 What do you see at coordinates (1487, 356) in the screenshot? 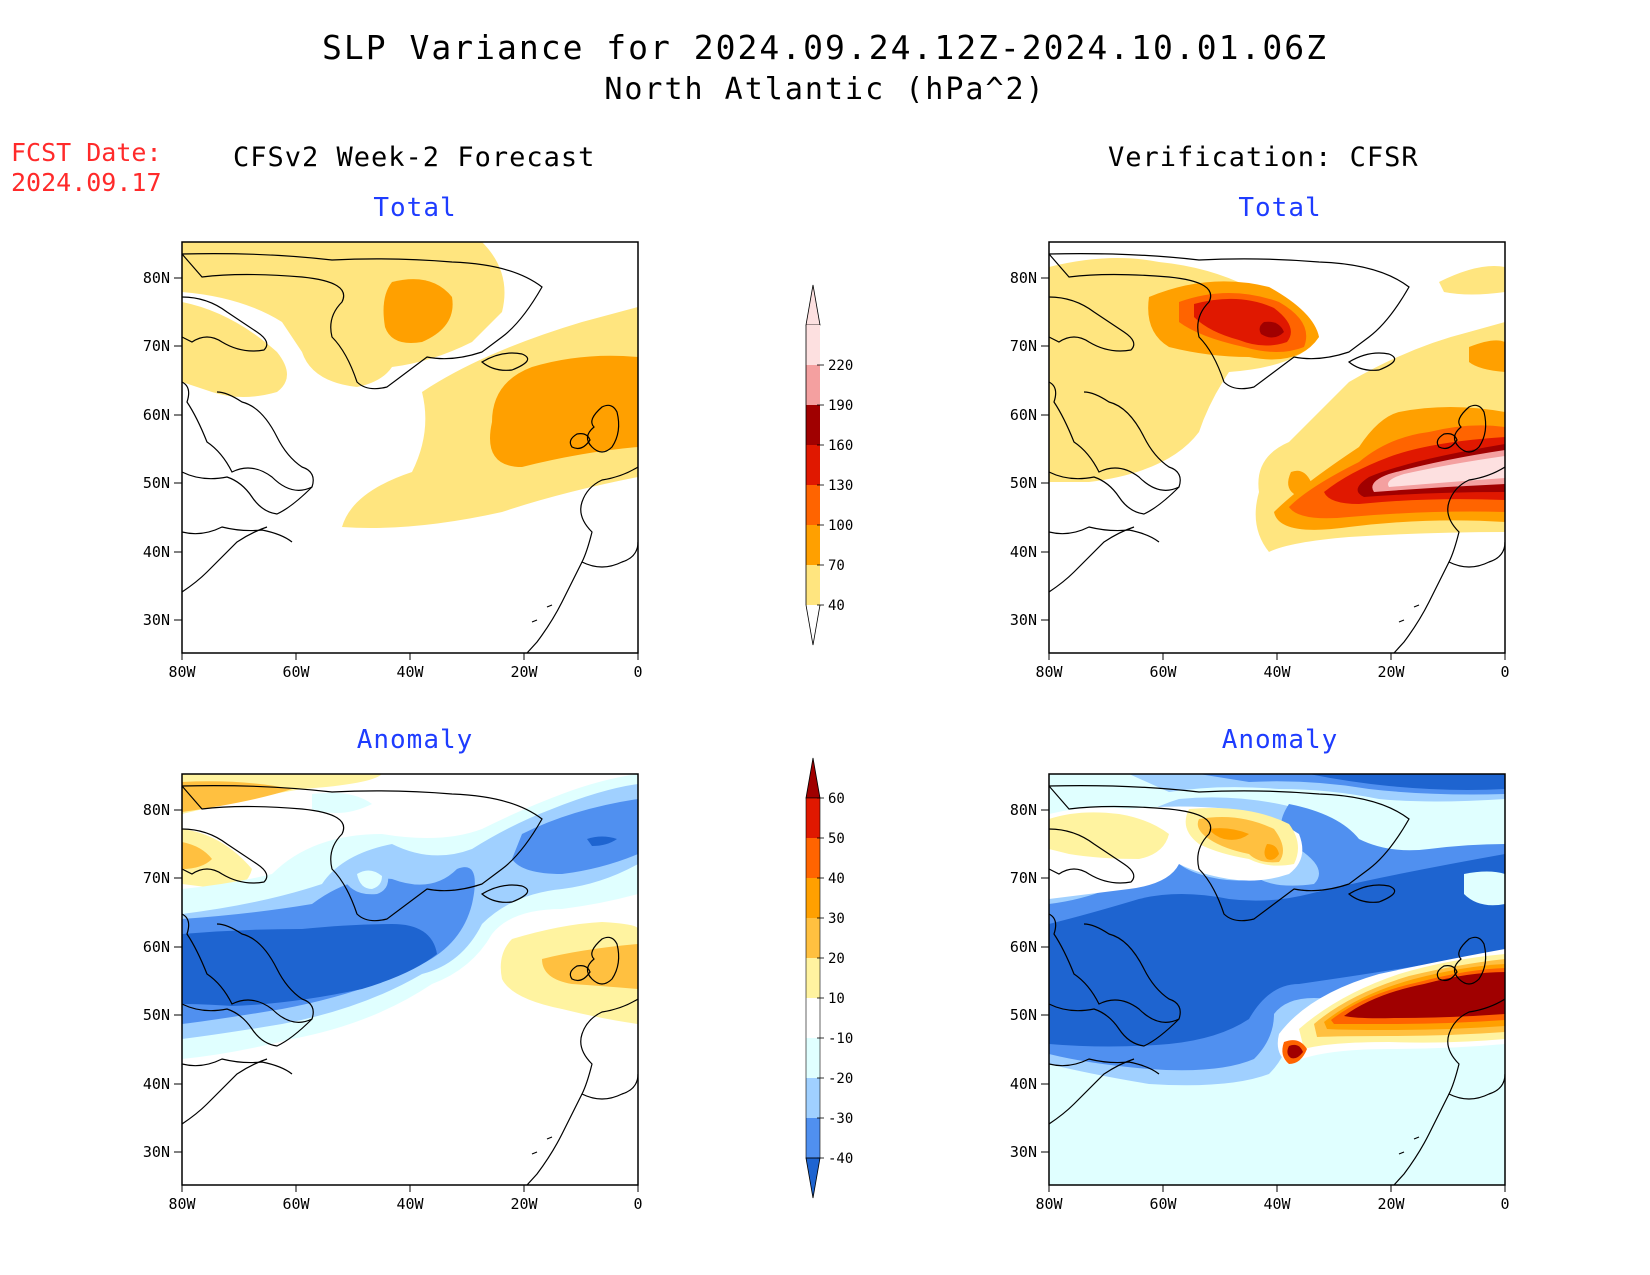
I see `variance-70-northeast` at bounding box center [1487, 356].